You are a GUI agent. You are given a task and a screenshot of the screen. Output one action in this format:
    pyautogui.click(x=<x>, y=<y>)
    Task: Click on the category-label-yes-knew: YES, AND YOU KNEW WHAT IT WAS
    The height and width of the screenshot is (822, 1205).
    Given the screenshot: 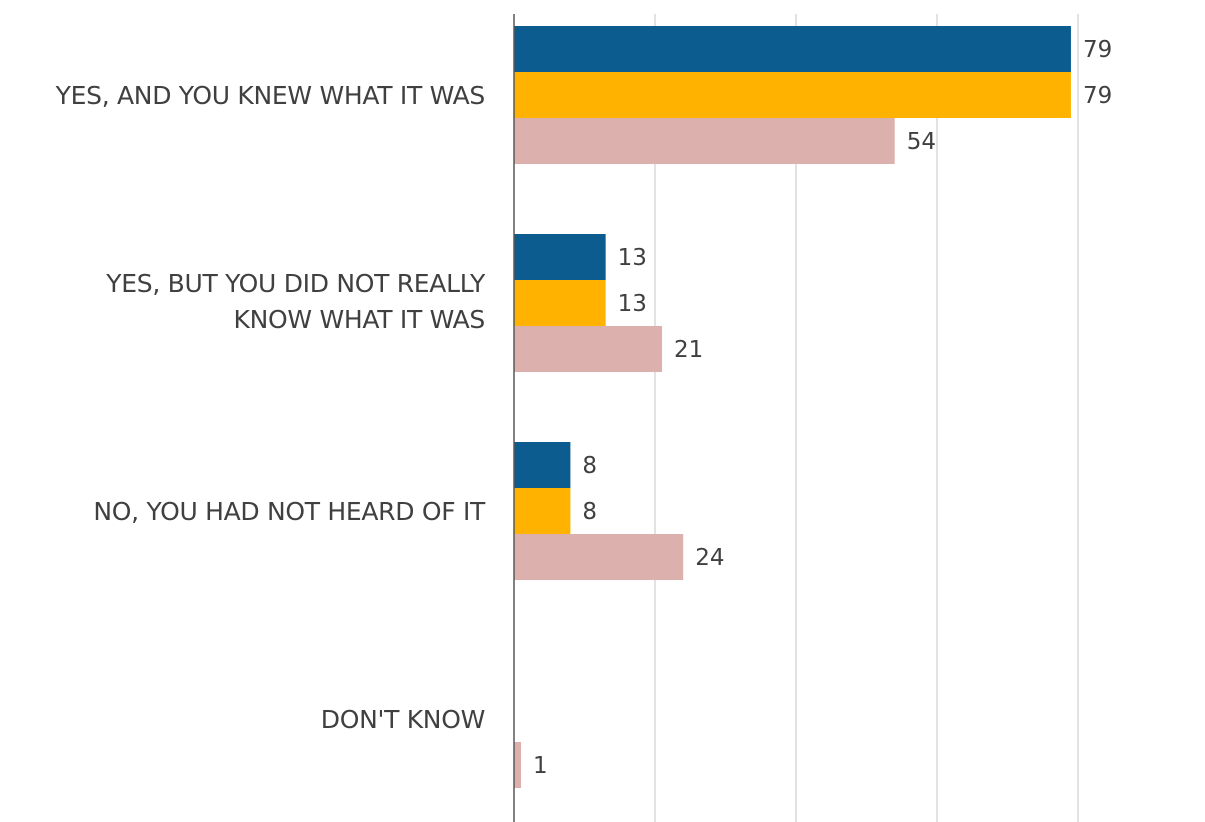 What is the action you would take?
    pyautogui.click(x=270, y=95)
    